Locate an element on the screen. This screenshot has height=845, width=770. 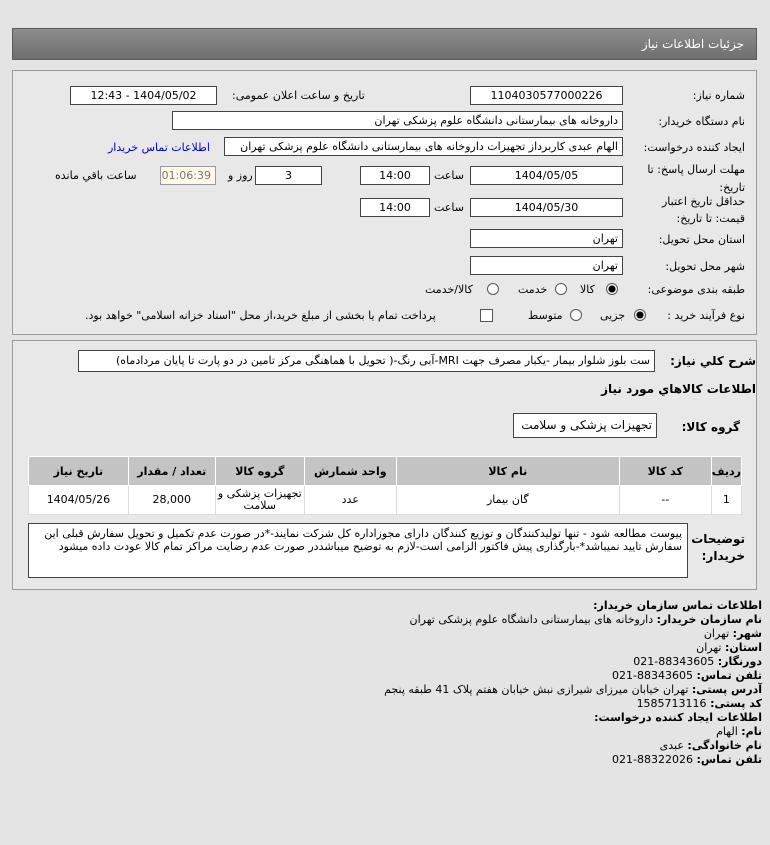
category-radio-goods is located at coordinates (612, 290).